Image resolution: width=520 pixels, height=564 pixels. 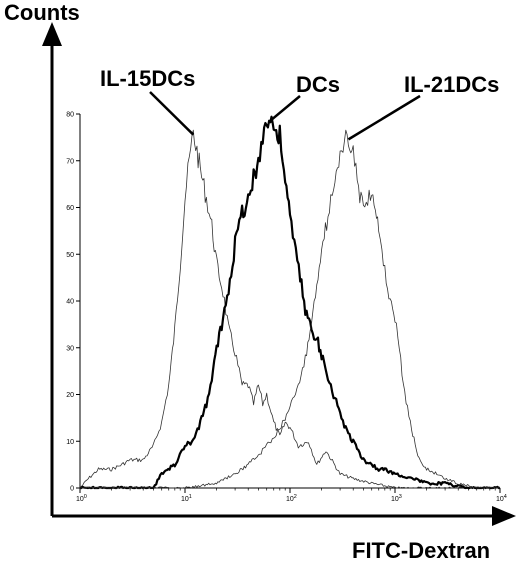 What do you see at coordinates (501, 498) in the screenshot?
I see `x-tick-label: 10⁴` at bounding box center [501, 498].